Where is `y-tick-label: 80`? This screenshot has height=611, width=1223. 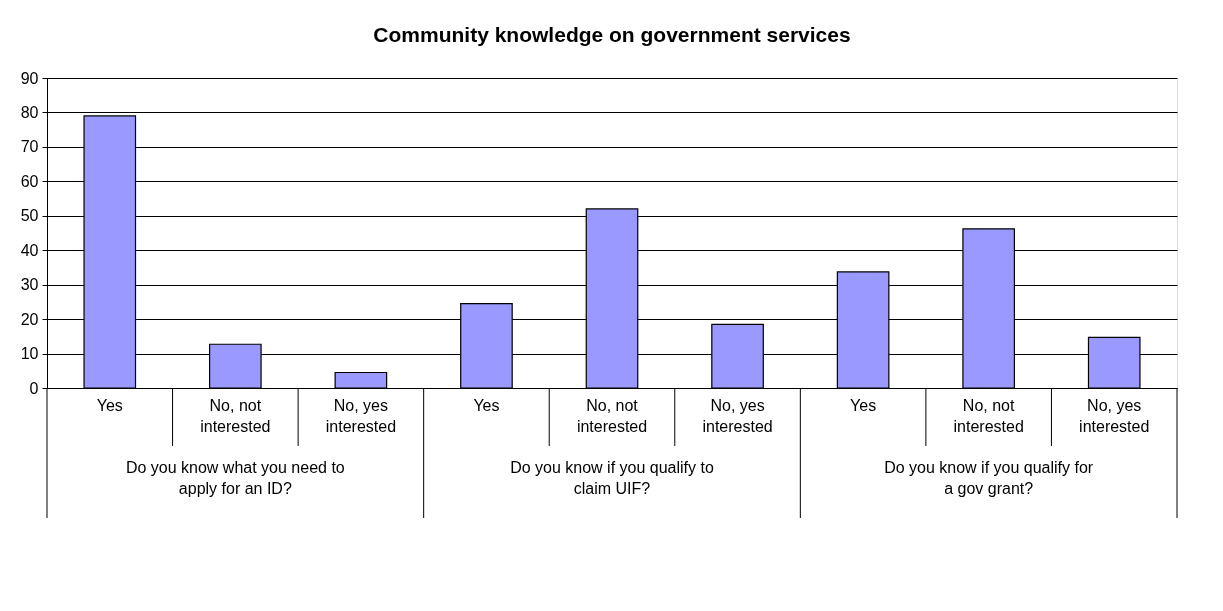
y-tick-label: 80 is located at coordinates (29, 112).